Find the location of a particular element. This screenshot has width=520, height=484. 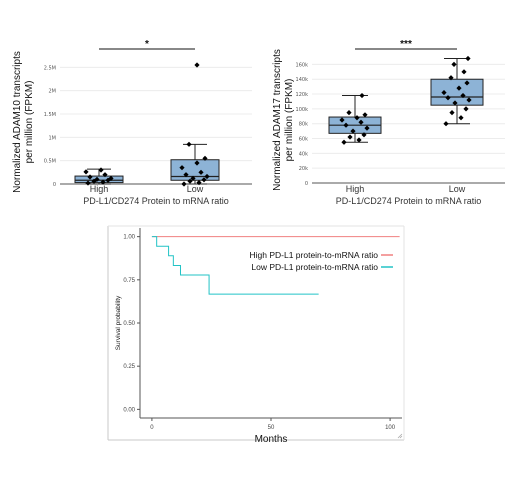

box-chart-2-y-axis-title: Normalized ADAM17 transcripts is located at coordinates (277, 120).